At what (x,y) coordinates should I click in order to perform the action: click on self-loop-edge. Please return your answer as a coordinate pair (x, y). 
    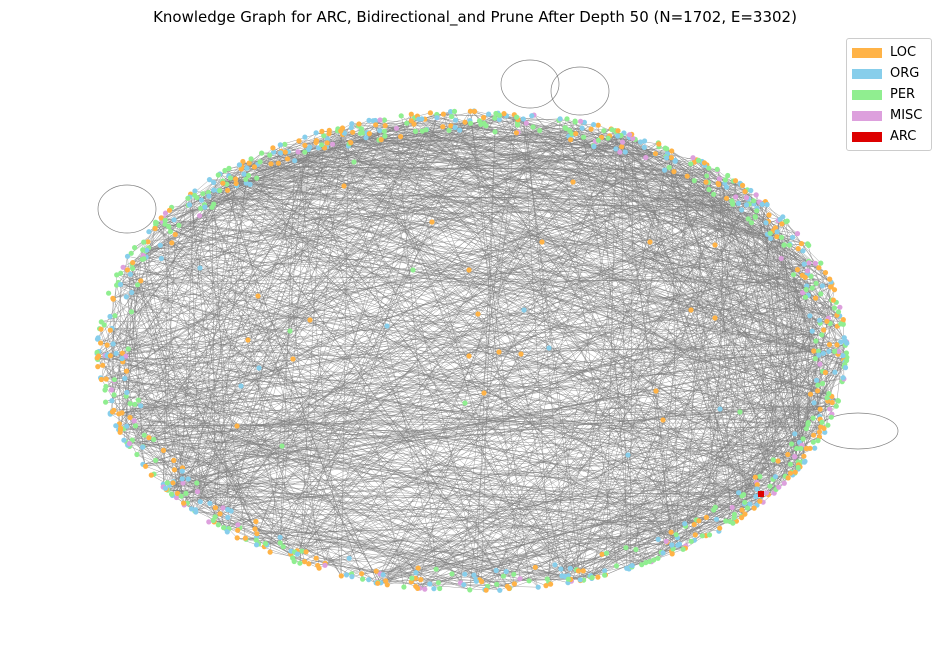
    Looking at the image, I should click on (127, 209).